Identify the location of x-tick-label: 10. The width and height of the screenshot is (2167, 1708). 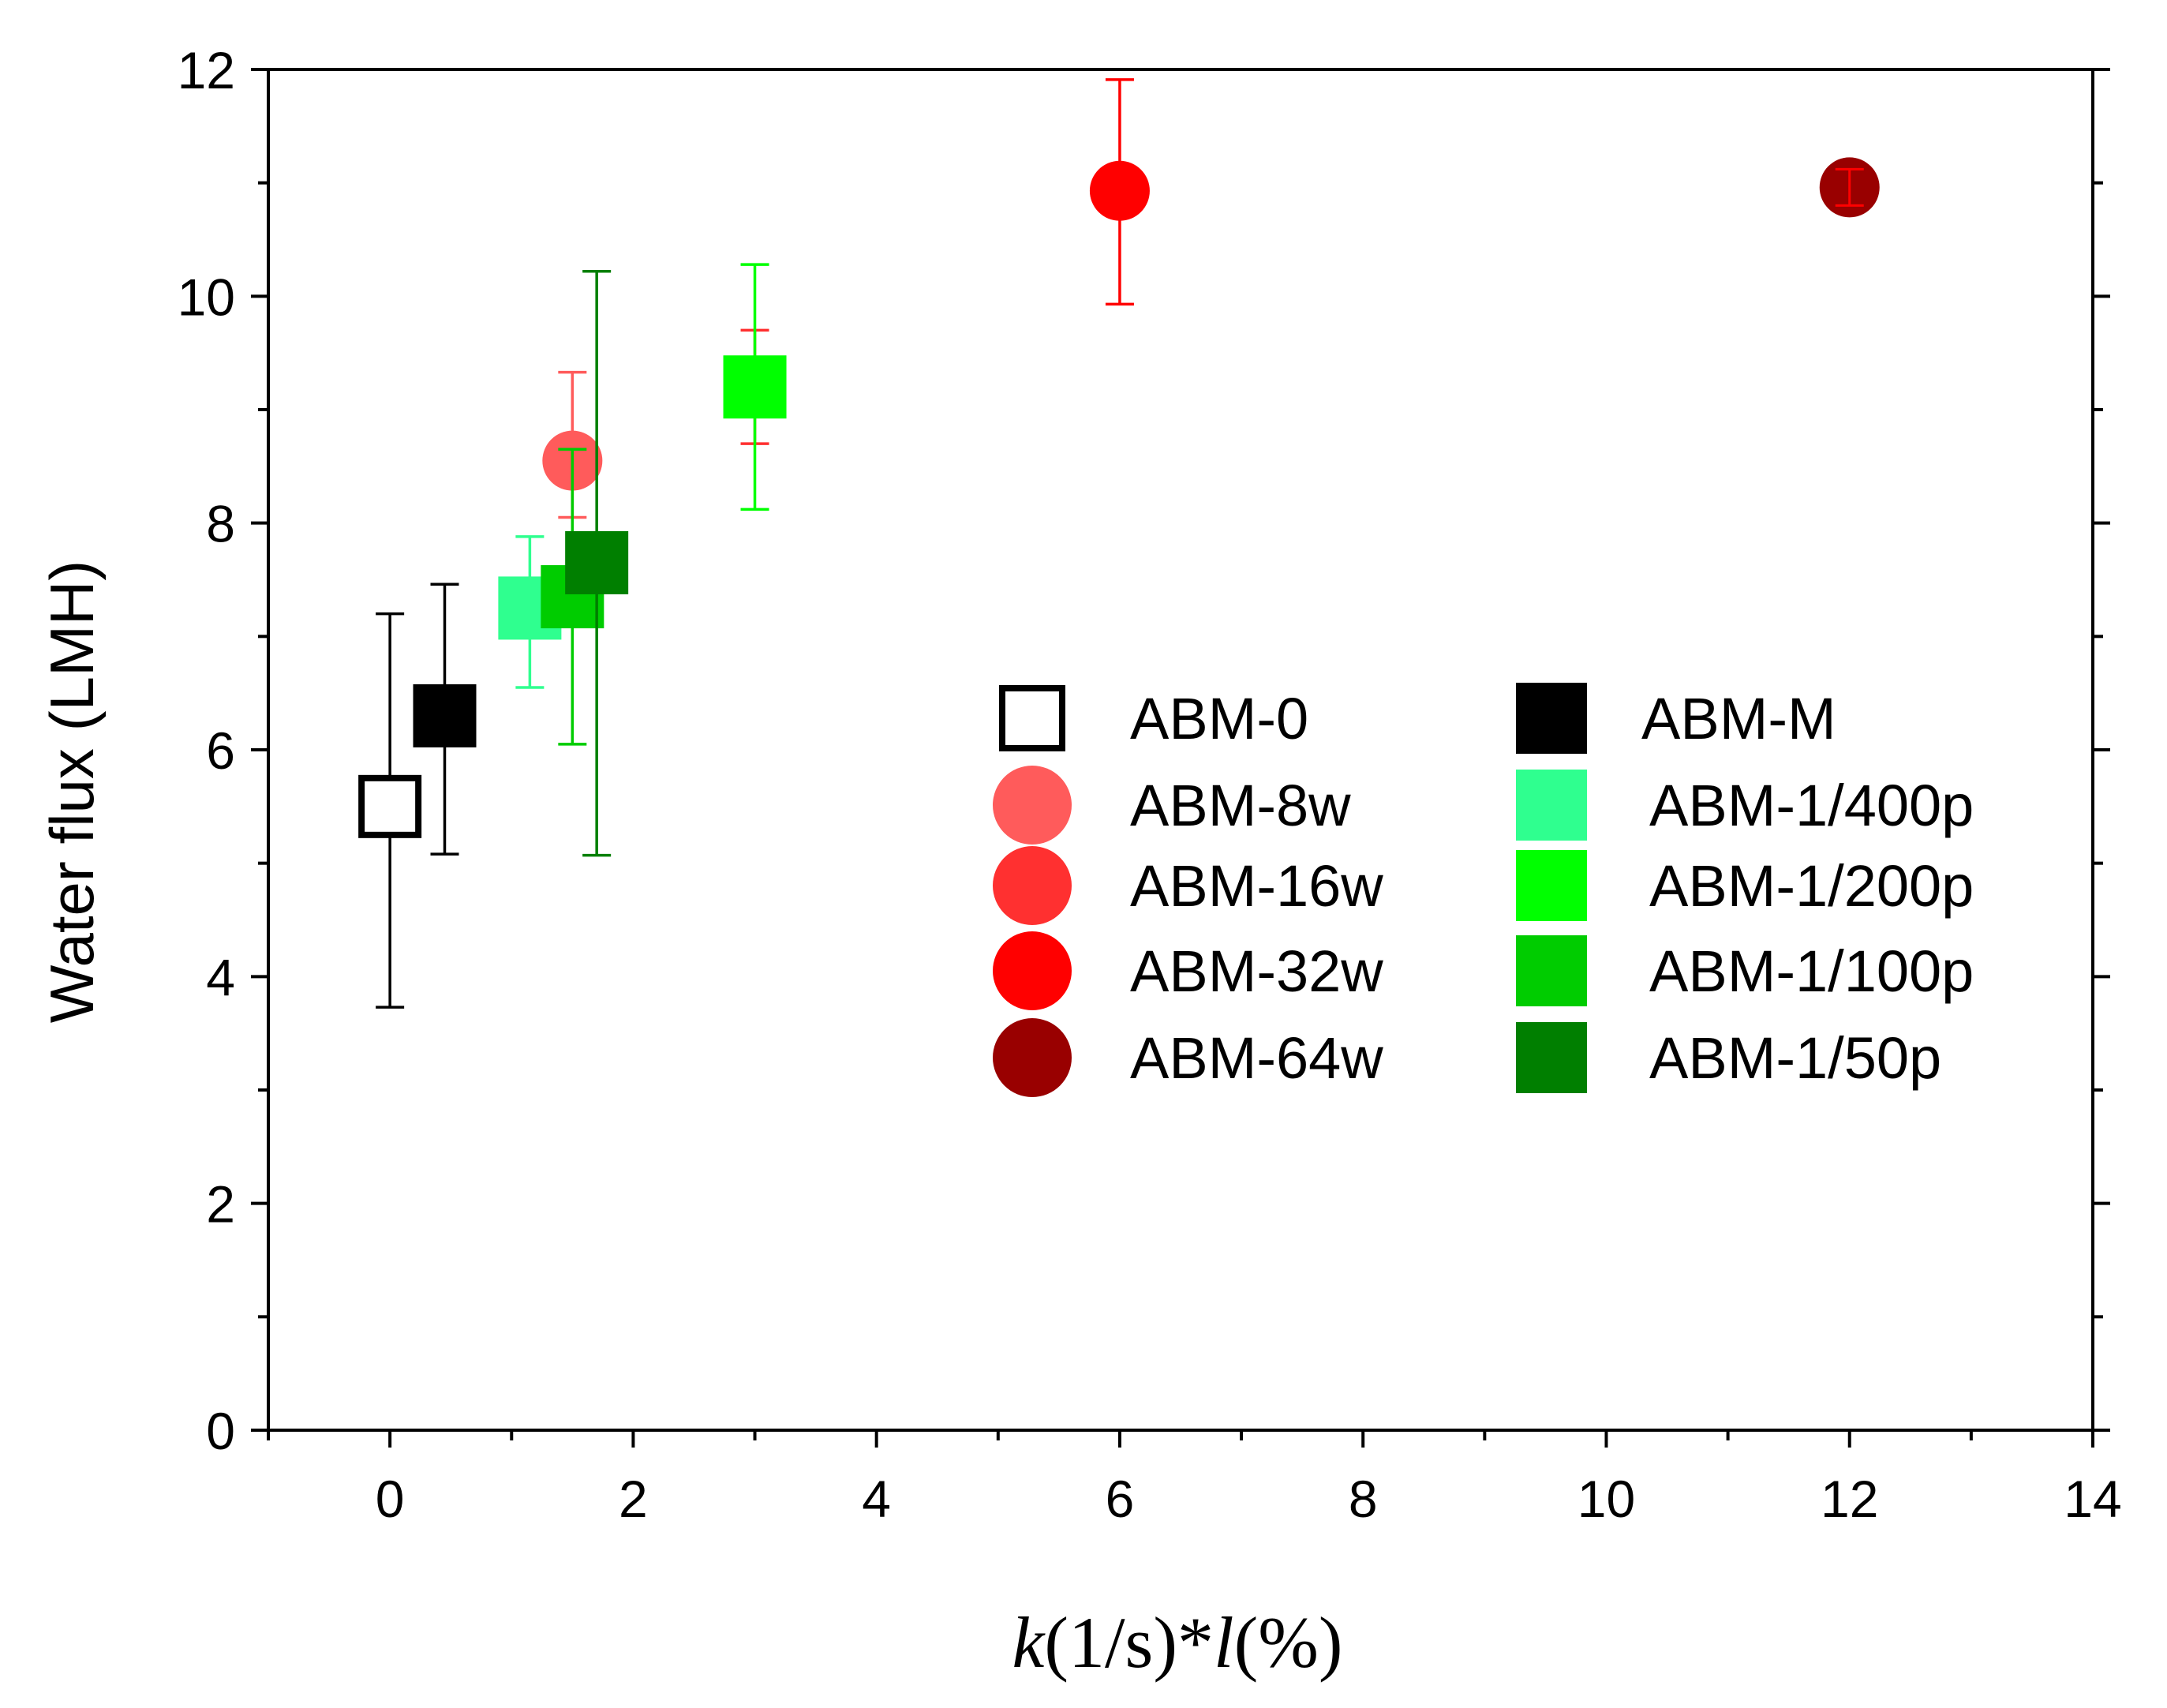
(1606, 1499).